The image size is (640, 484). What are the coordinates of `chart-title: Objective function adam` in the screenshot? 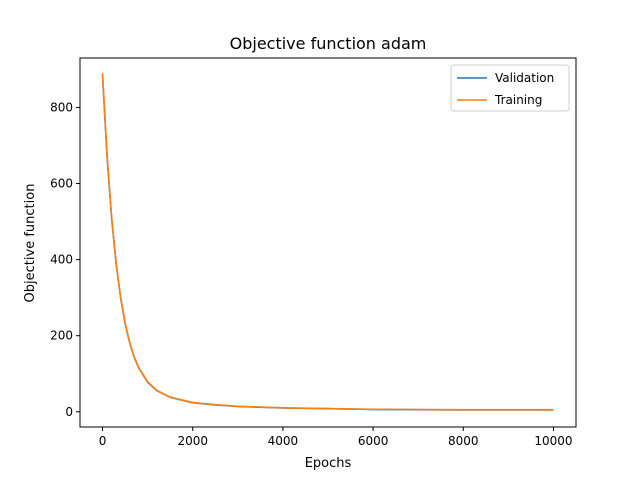 It's located at (328, 43).